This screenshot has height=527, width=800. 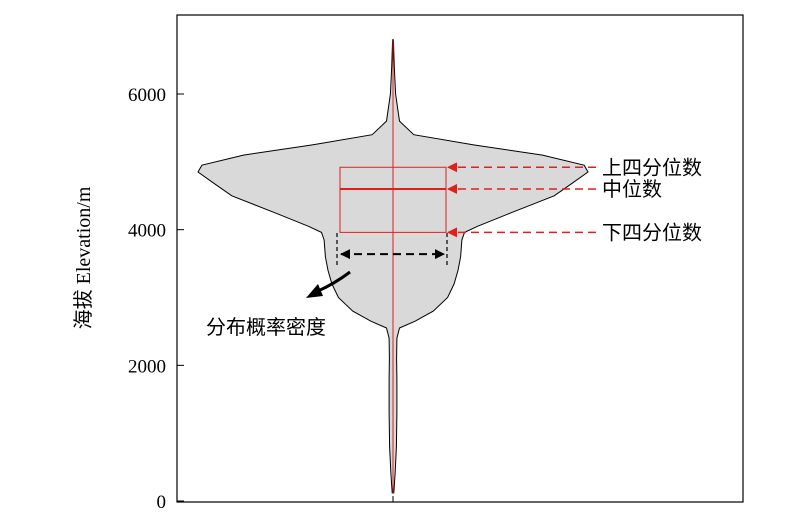 I want to click on q1-annotation-label: 下四分位数, so click(x=652, y=232).